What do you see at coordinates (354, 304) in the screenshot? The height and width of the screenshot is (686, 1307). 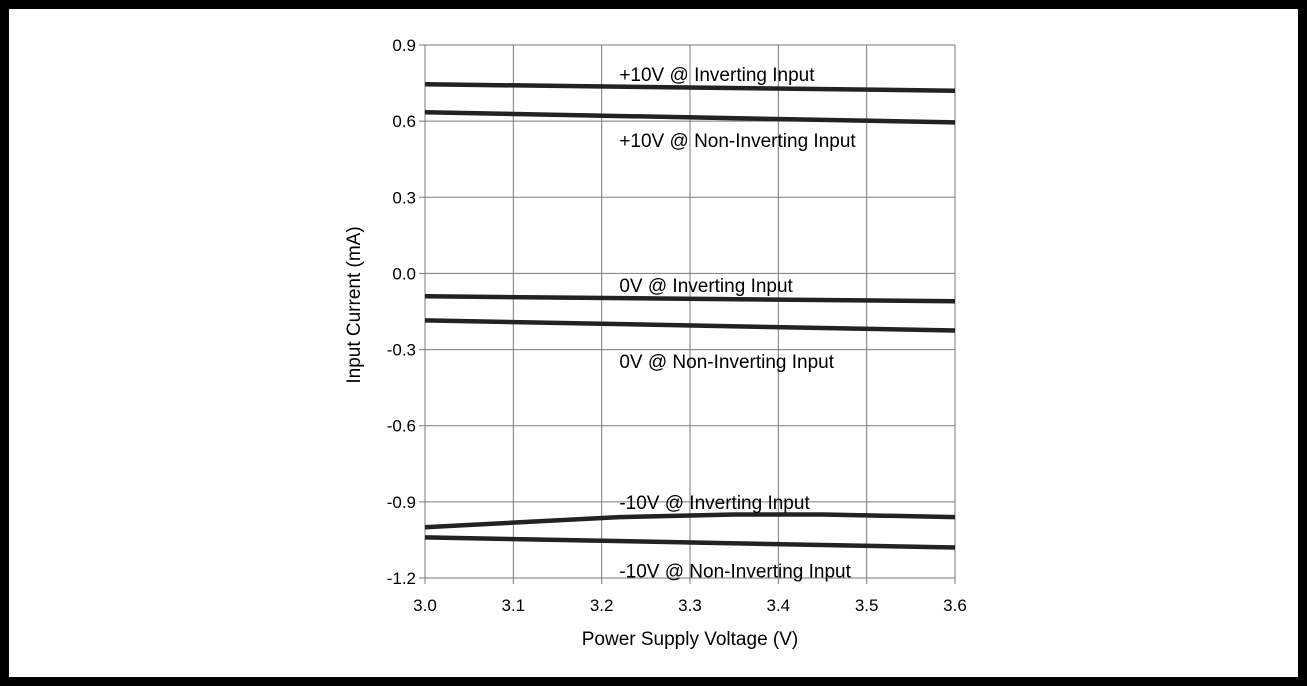 I see `y-axis-label: Input Current (mA)` at bounding box center [354, 304].